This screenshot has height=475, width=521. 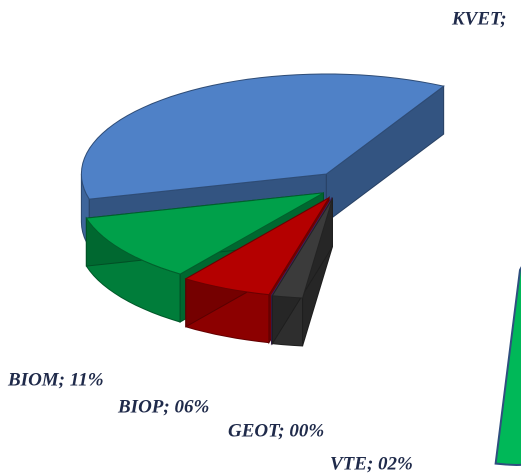 What do you see at coordinates (479, 18) in the screenshot?
I see `data-label: KVET;` at bounding box center [479, 18].